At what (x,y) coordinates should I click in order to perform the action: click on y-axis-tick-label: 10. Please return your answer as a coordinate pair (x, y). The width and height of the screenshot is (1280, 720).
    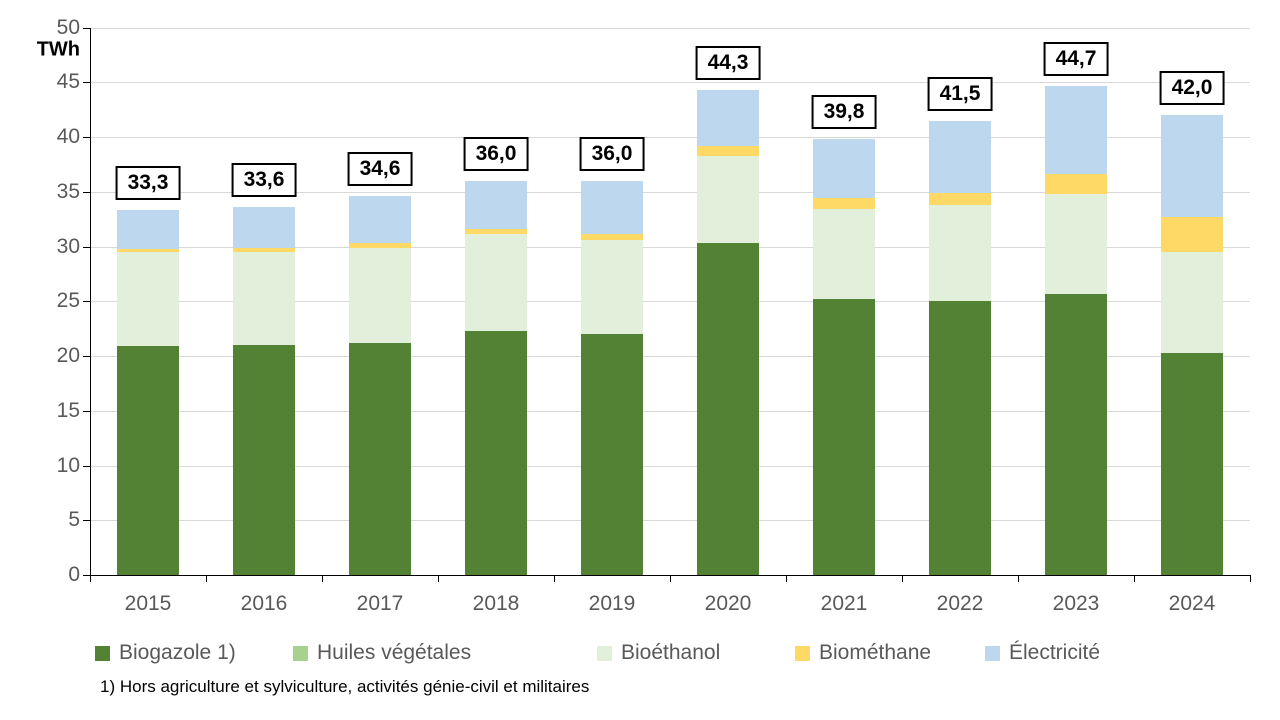
    Looking at the image, I should click on (68, 465).